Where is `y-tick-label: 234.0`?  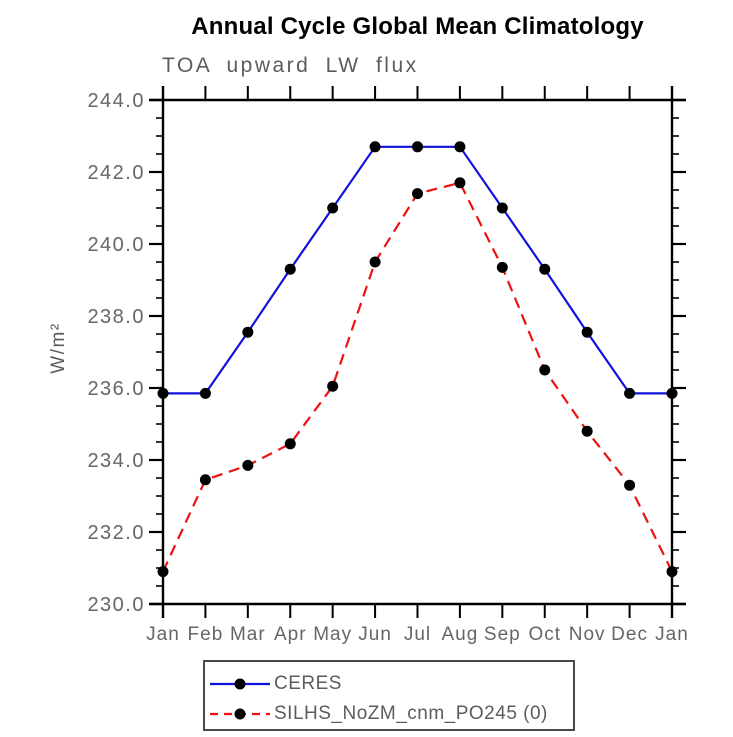
y-tick-label: 234.0 is located at coordinates (116, 461).